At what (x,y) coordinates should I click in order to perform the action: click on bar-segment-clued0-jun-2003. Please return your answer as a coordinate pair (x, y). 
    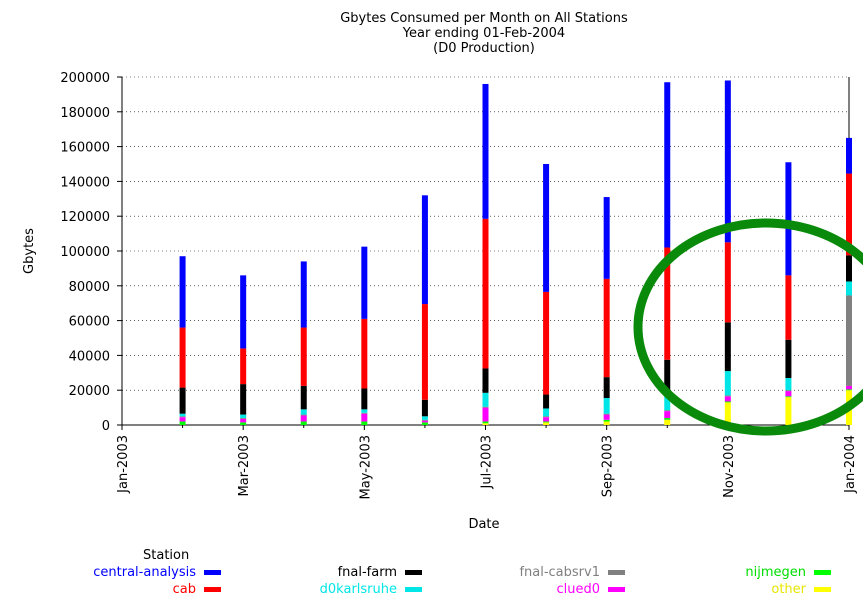
    Looking at the image, I should click on (424, 421).